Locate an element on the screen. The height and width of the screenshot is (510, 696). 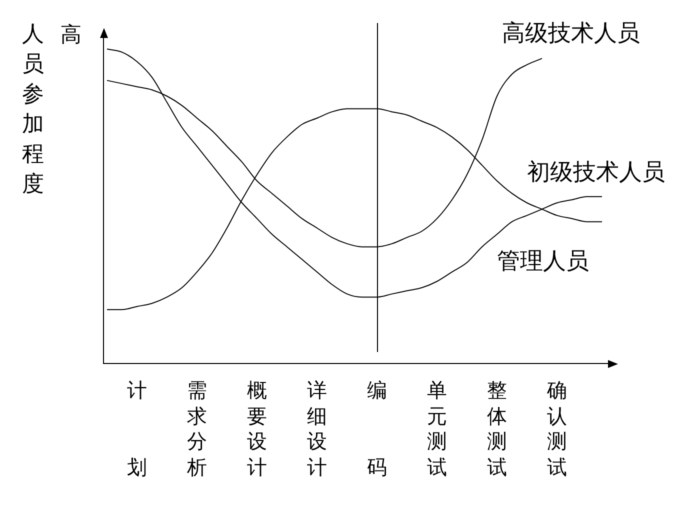
x-tick-label: 整体测试 is located at coordinates (497, 429).